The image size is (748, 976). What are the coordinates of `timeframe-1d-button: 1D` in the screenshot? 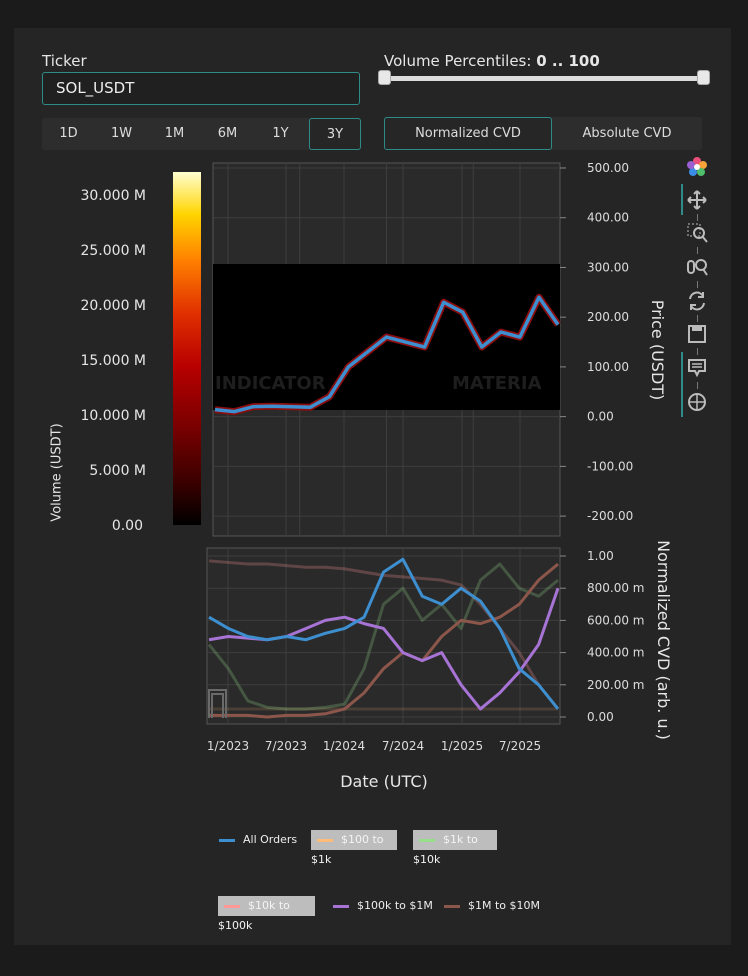 It's located at (68, 133).